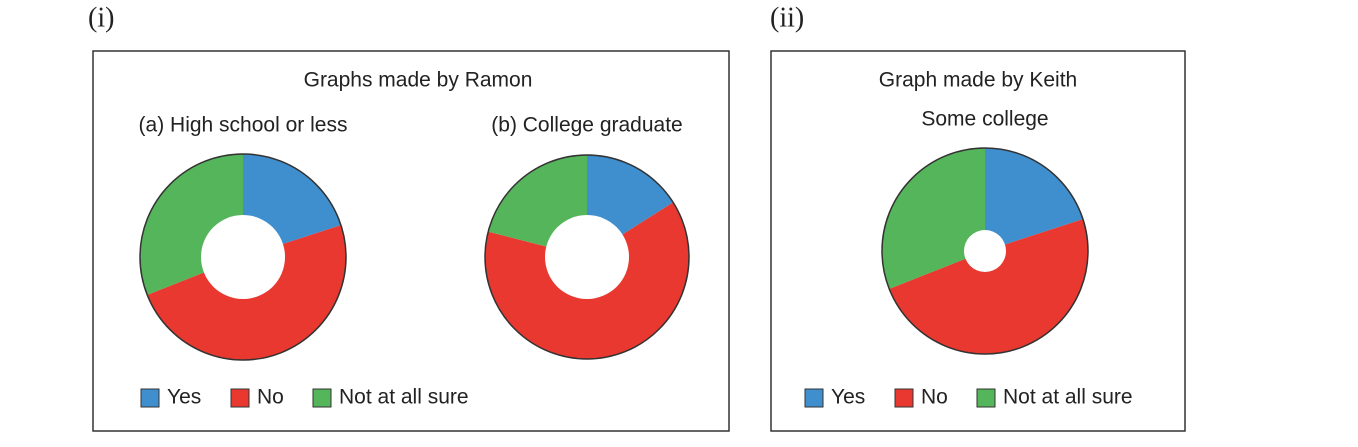  Describe the element at coordinates (787, 17) in the screenshot. I see `panel-label: (ii)` at that location.